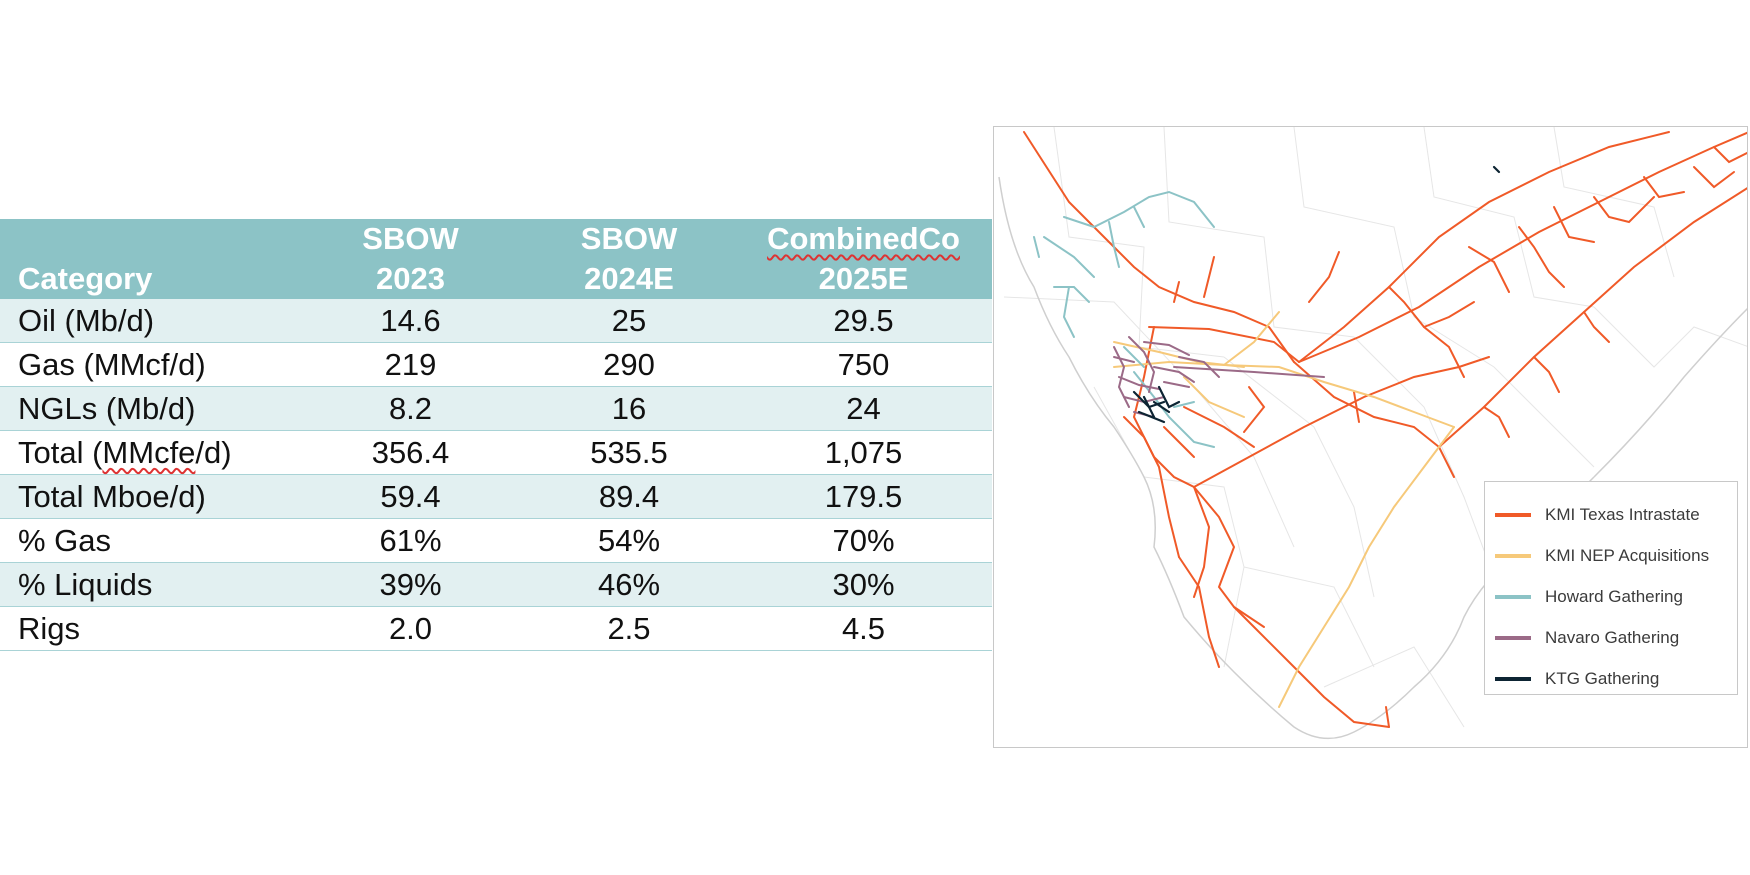 The height and width of the screenshot is (875, 1750). I want to click on header-sbow-2024e: SBOW 2024E, so click(629, 259).